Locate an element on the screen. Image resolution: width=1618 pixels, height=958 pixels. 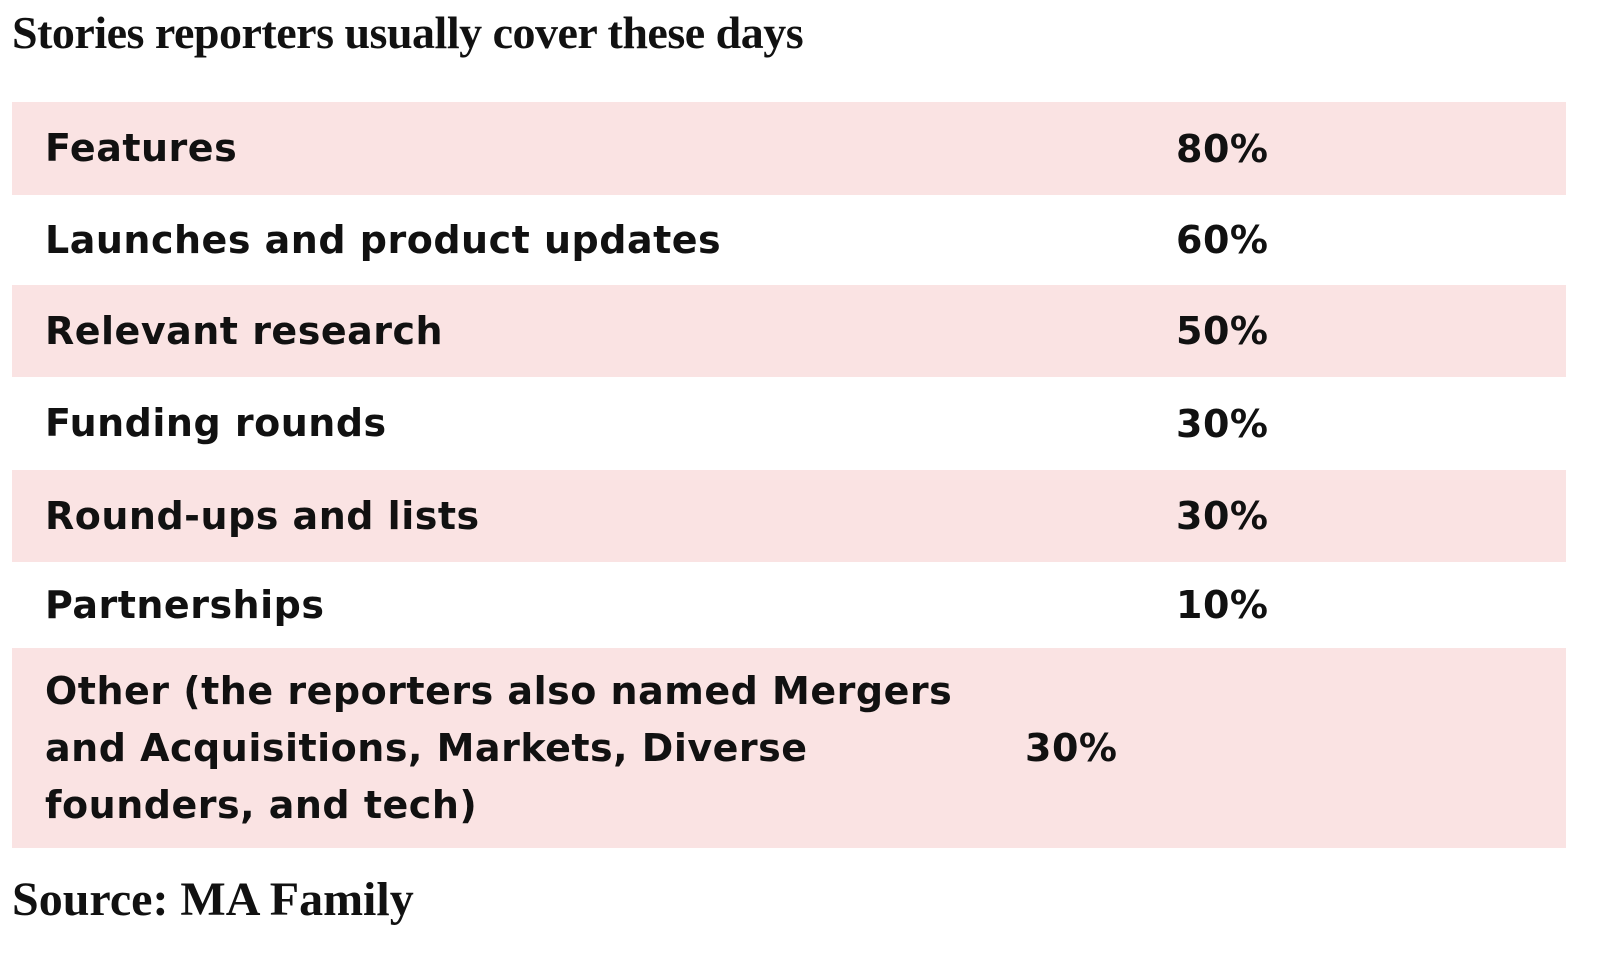
table-row: Partnerships 10% is located at coordinates (789, 605).